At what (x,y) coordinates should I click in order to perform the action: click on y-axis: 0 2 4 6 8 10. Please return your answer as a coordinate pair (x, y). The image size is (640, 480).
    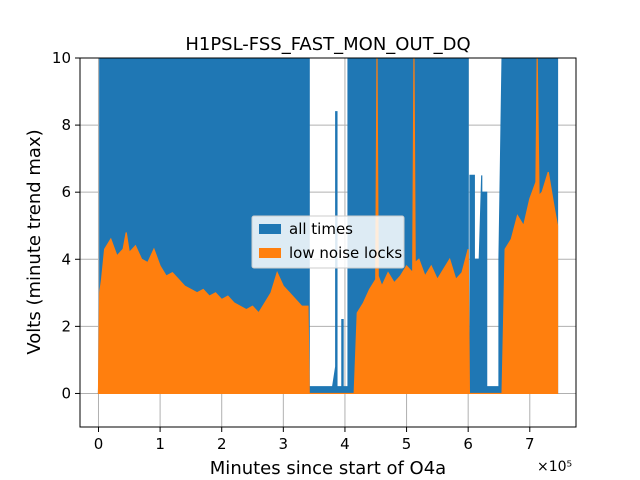
    Looking at the image, I should click on (66, 225).